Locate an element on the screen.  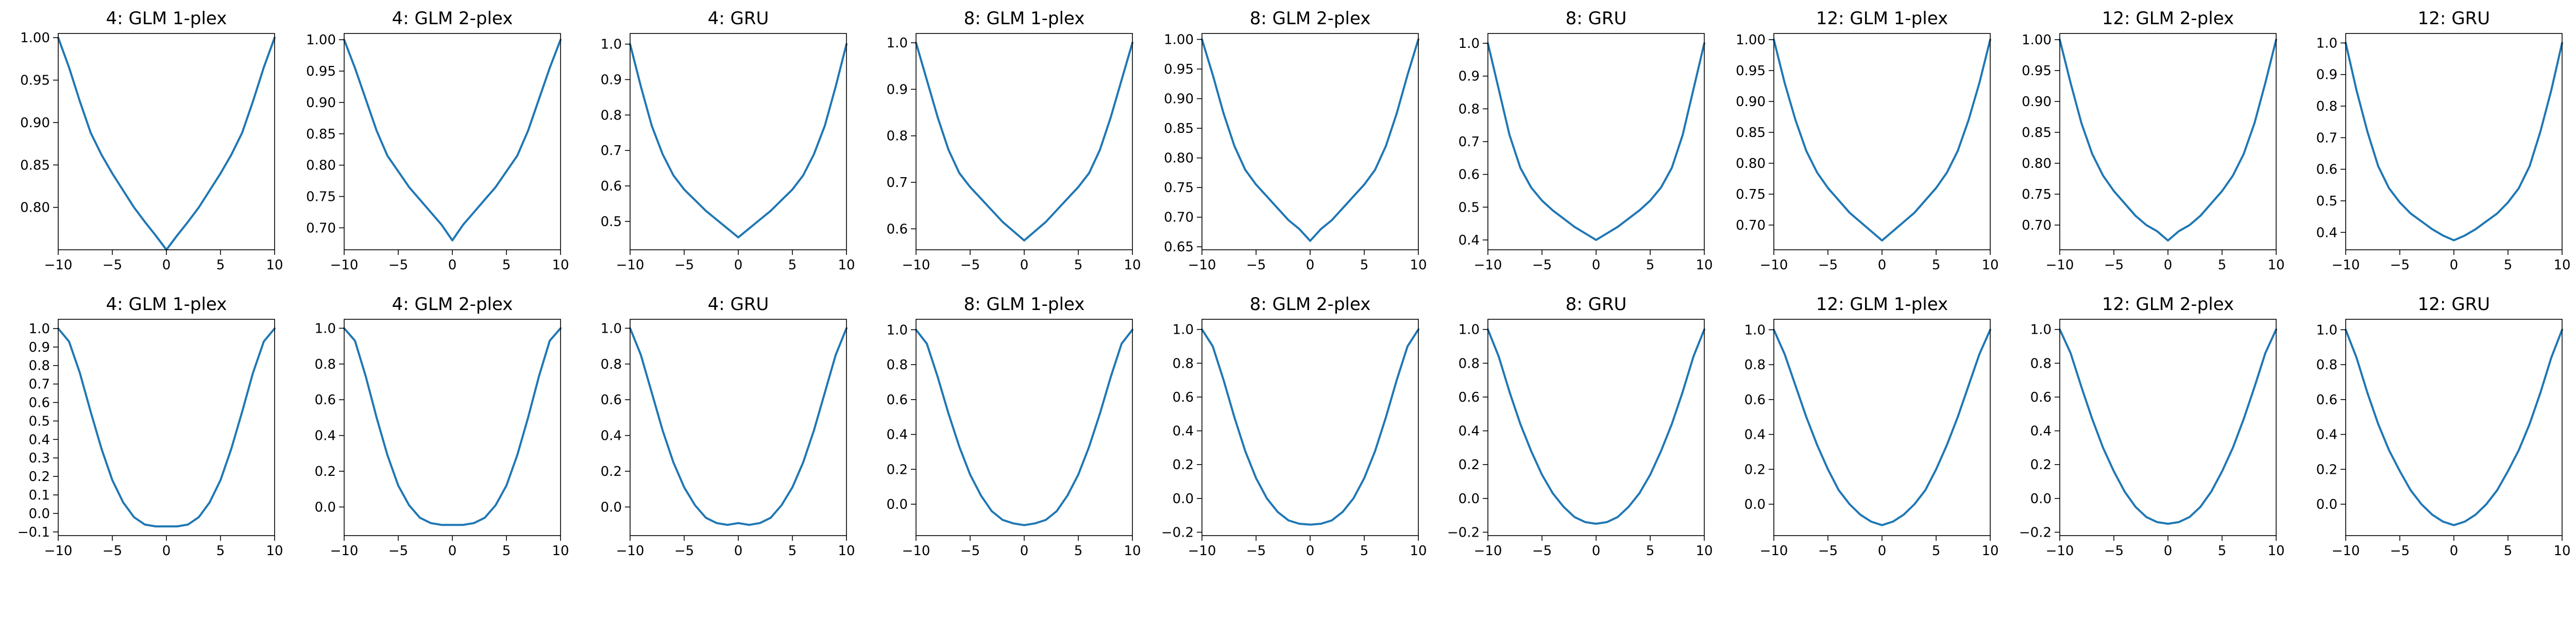
y-tick-label: 1.00 is located at coordinates (1179, 40).